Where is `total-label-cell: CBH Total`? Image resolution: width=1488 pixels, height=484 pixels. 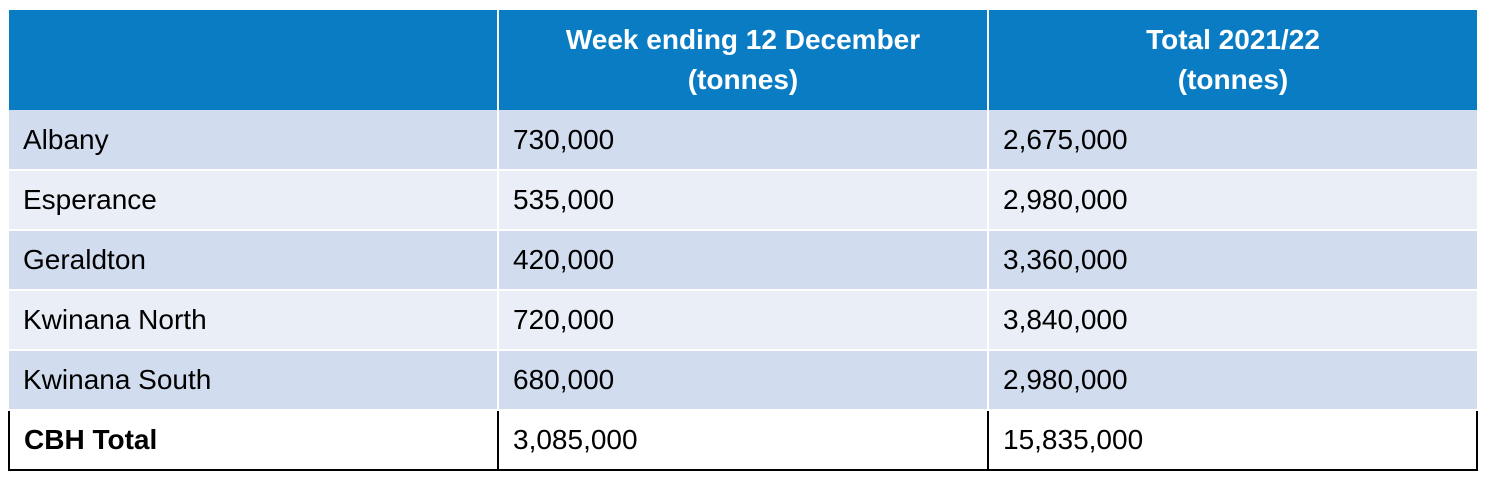 total-label-cell: CBH Total is located at coordinates (253, 440).